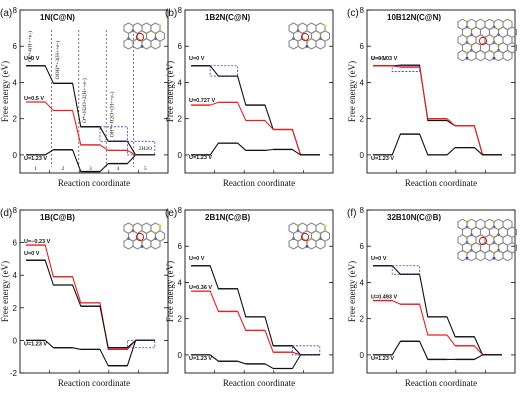  What do you see at coordinates (145, 149) in the screenshot?
I see `intermediate-label: 2H2O` at bounding box center [145, 149].